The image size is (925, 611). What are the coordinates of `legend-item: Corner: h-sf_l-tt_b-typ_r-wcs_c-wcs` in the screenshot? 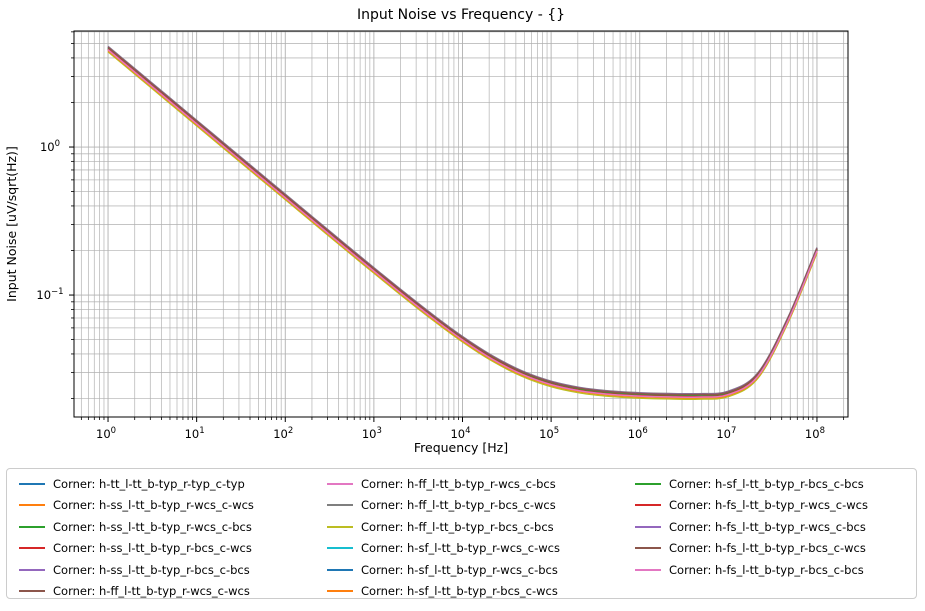 It's located at (443, 549).